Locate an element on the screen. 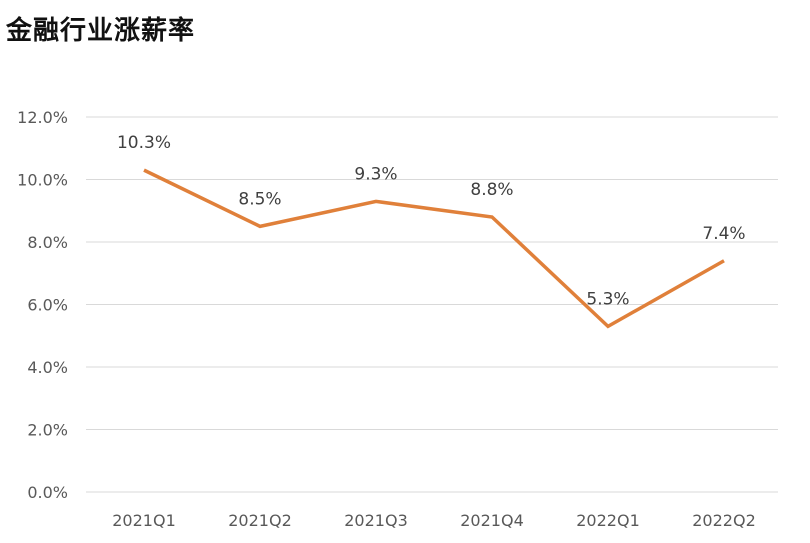 This screenshot has height=543, width=810. data-label: 5.3% is located at coordinates (607, 299).